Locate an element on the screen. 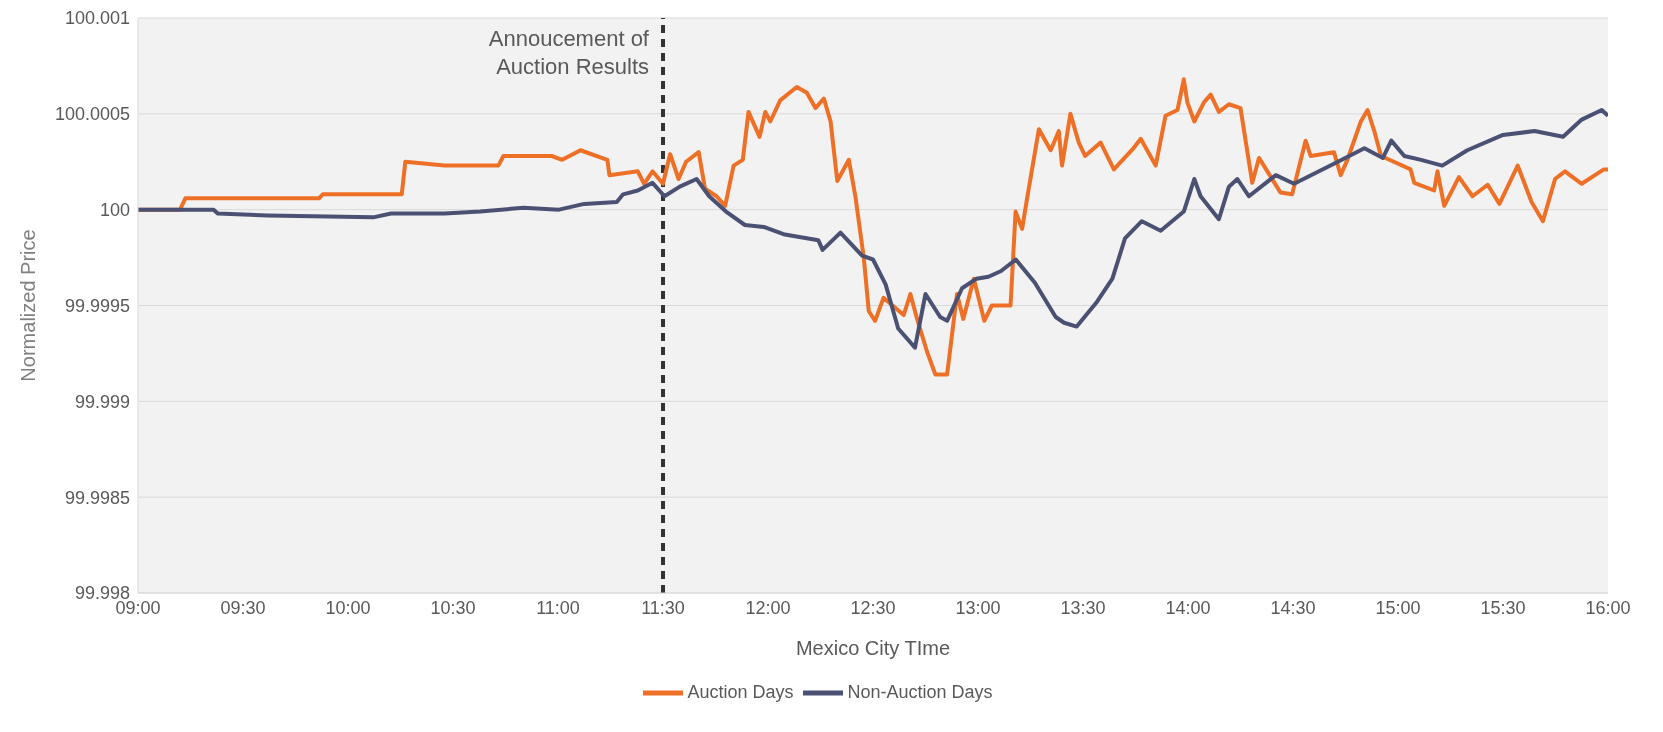 This screenshot has height=732, width=1663. y-tick-label: 100.001 is located at coordinates (97, 18).